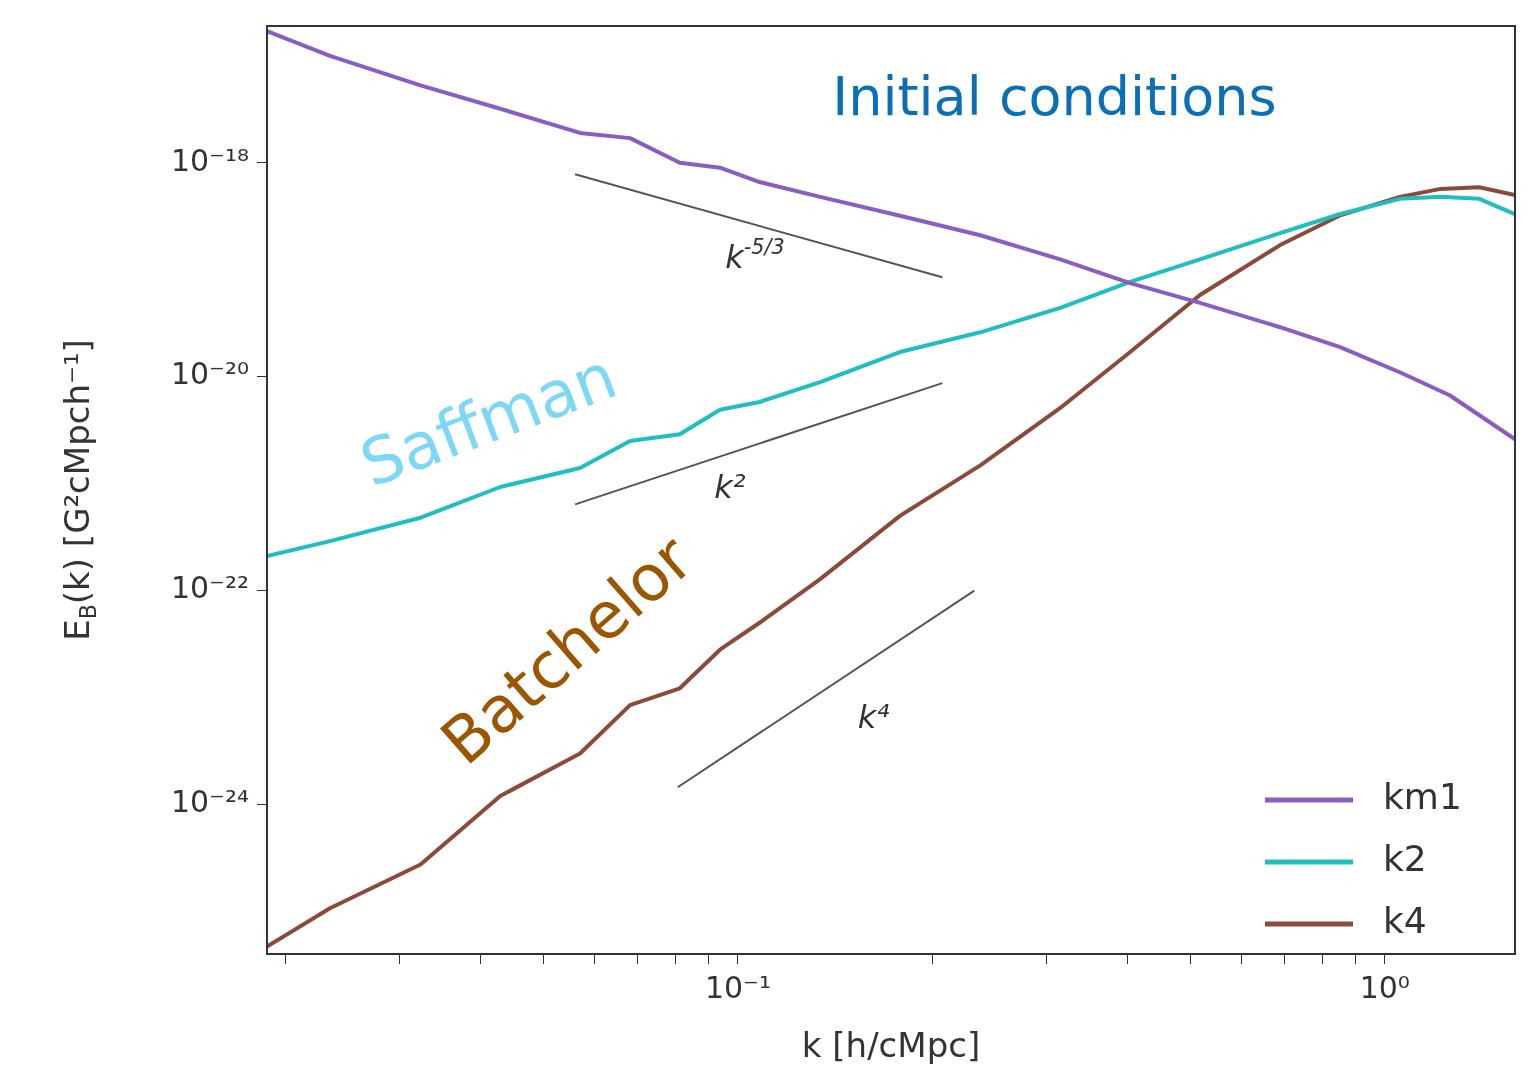 The width and height of the screenshot is (1536, 1080). I want to click on x-tick-label: 10⁰, so click(1384, 987).